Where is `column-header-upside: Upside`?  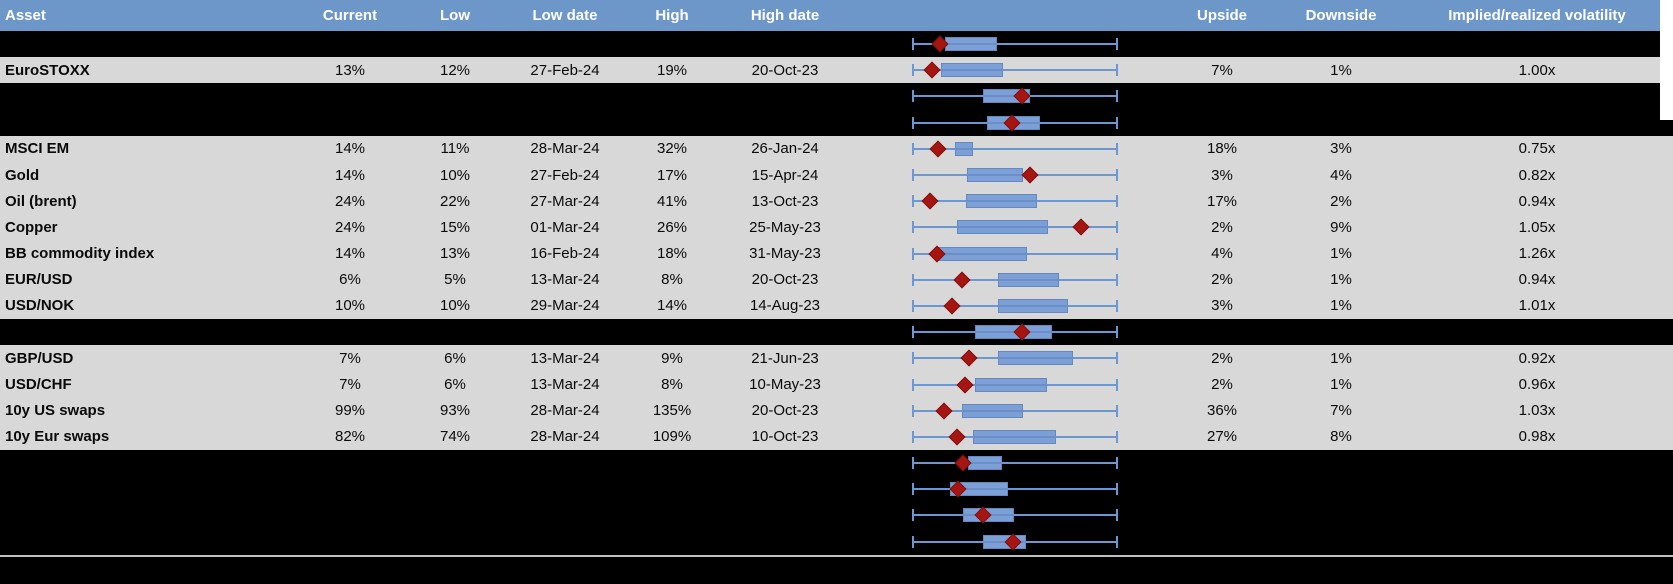 column-header-upside: Upside is located at coordinates (1221, 15).